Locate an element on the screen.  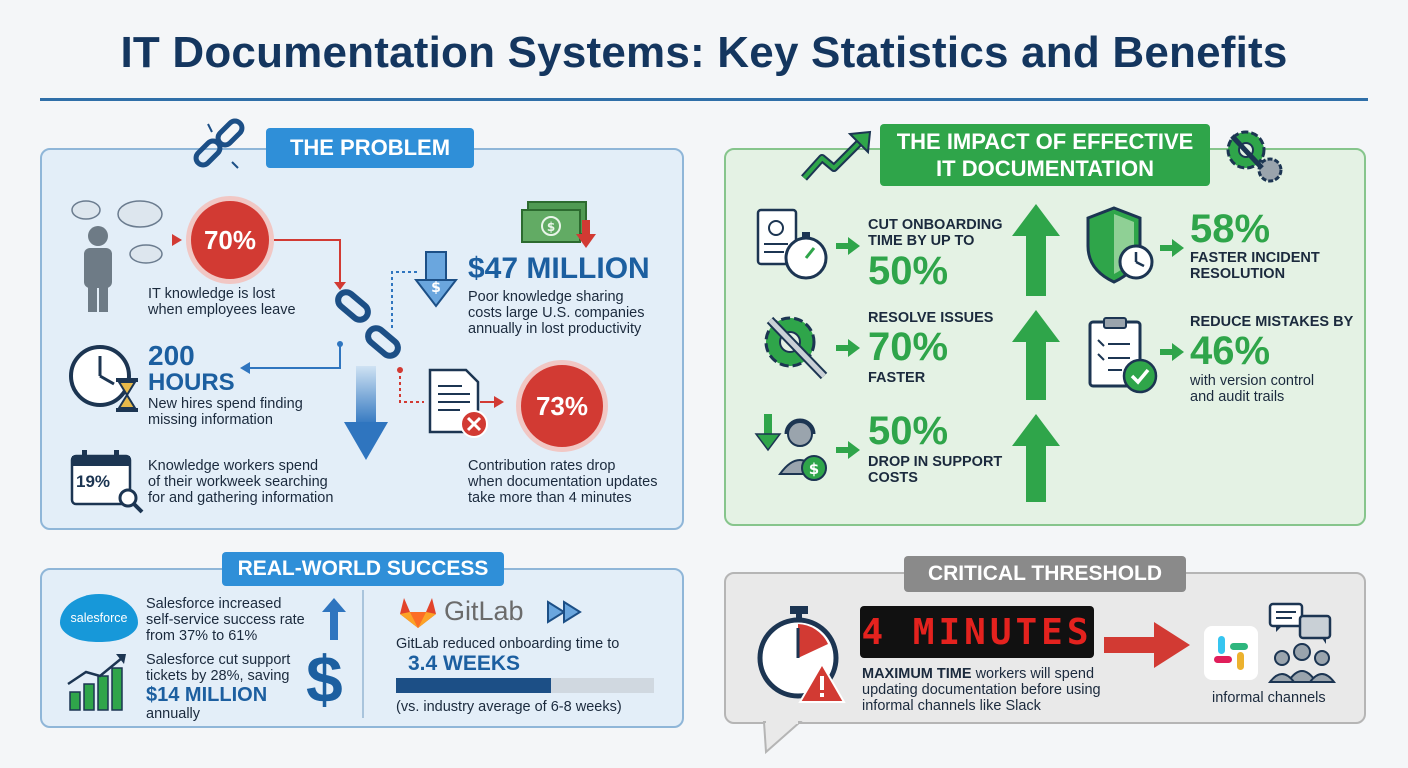
impact-incident-value: 58% is located at coordinates (1230, 229).